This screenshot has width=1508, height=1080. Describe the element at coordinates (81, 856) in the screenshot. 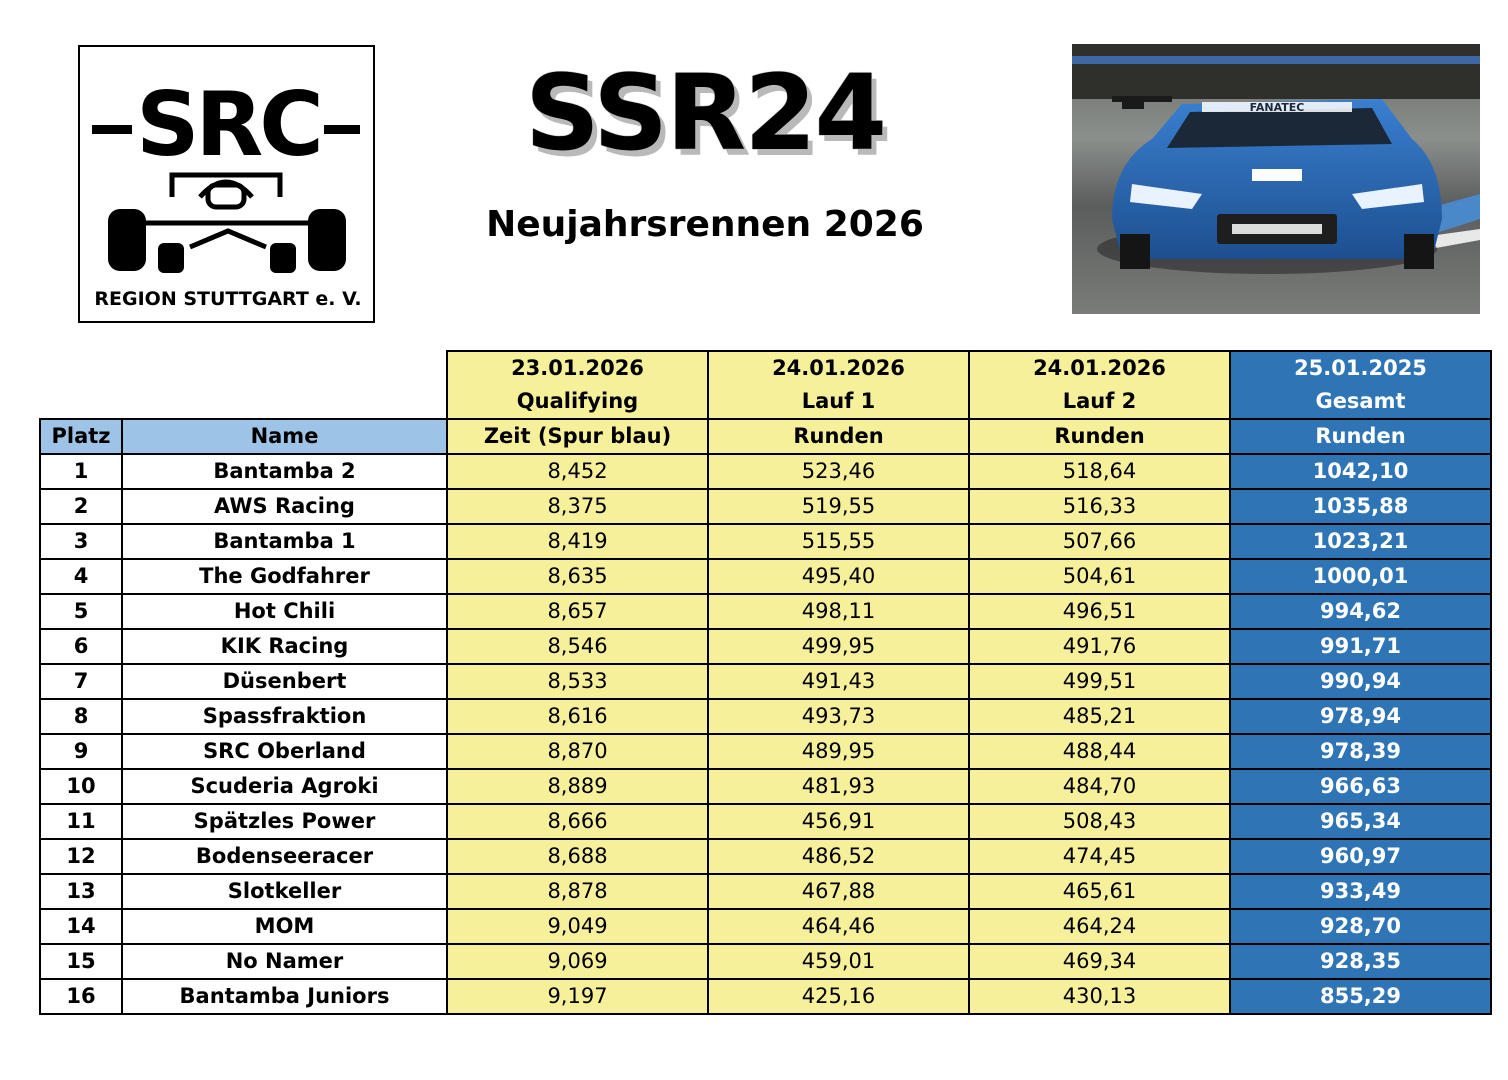

I see `cell-platz: 12` at that location.